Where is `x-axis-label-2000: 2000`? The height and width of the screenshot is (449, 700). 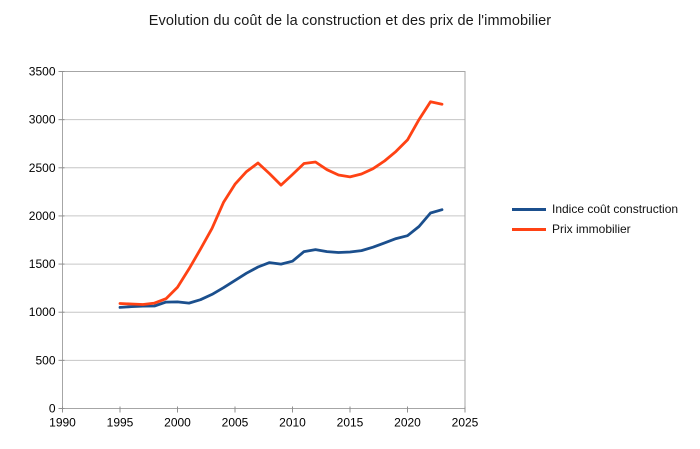
x-axis-label-2000: 2000 is located at coordinates (177, 423).